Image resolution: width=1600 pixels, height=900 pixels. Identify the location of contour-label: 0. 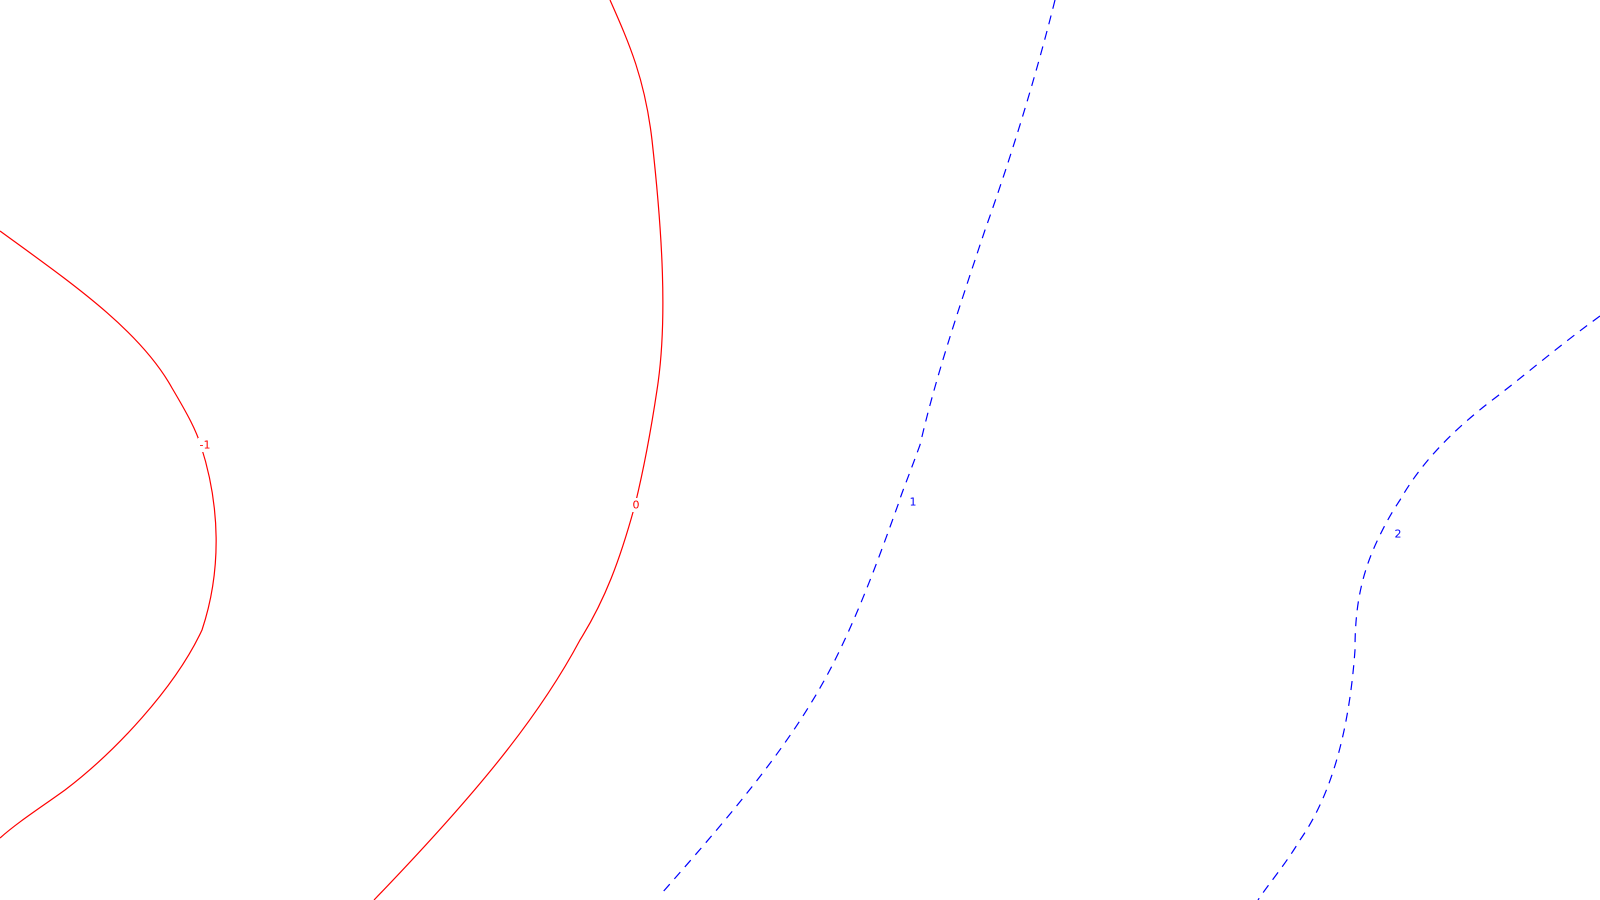
(636, 505).